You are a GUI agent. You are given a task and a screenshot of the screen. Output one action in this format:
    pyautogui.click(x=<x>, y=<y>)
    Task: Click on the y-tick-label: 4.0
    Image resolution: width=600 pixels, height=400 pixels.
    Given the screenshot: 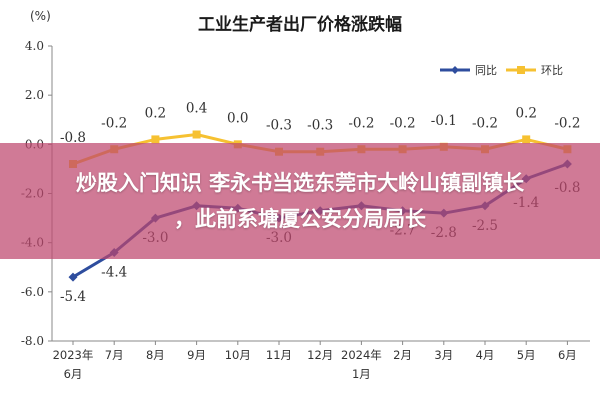 What is the action you would take?
    pyautogui.click(x=34, y=46)
    